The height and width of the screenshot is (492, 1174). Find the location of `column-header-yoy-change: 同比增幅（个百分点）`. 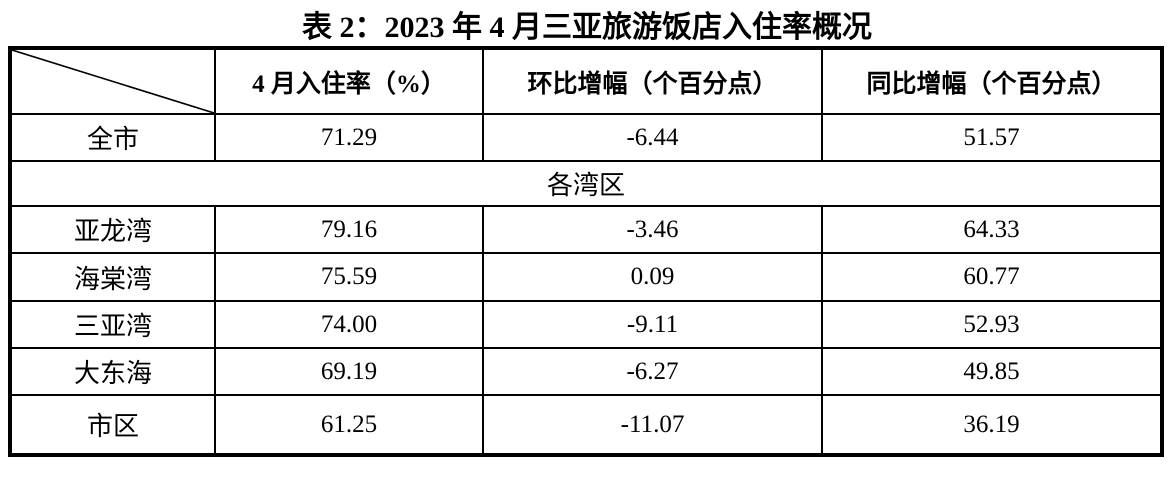

column-header-yoy-change: 同比增幅（个百分点） is located at coordinates (992, 81).